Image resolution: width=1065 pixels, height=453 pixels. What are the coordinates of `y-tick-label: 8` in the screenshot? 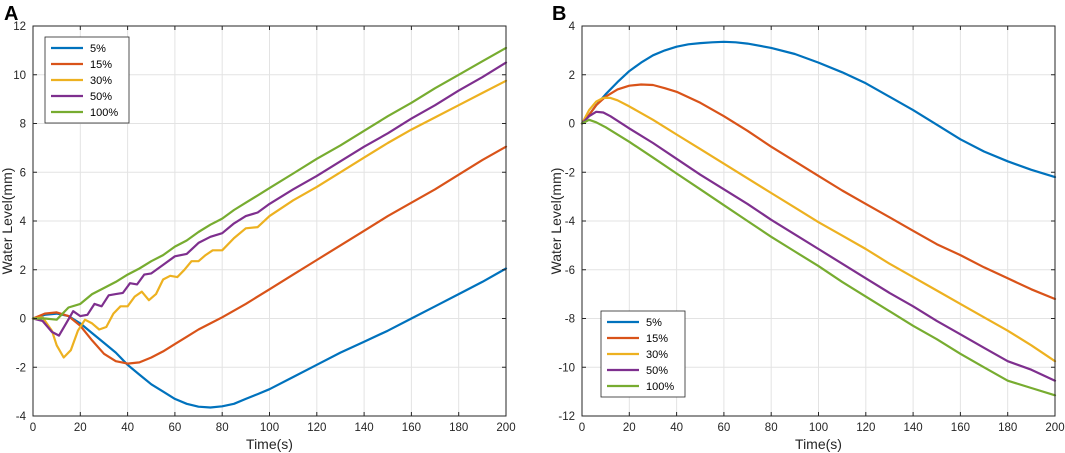 It's located at (23, 125).